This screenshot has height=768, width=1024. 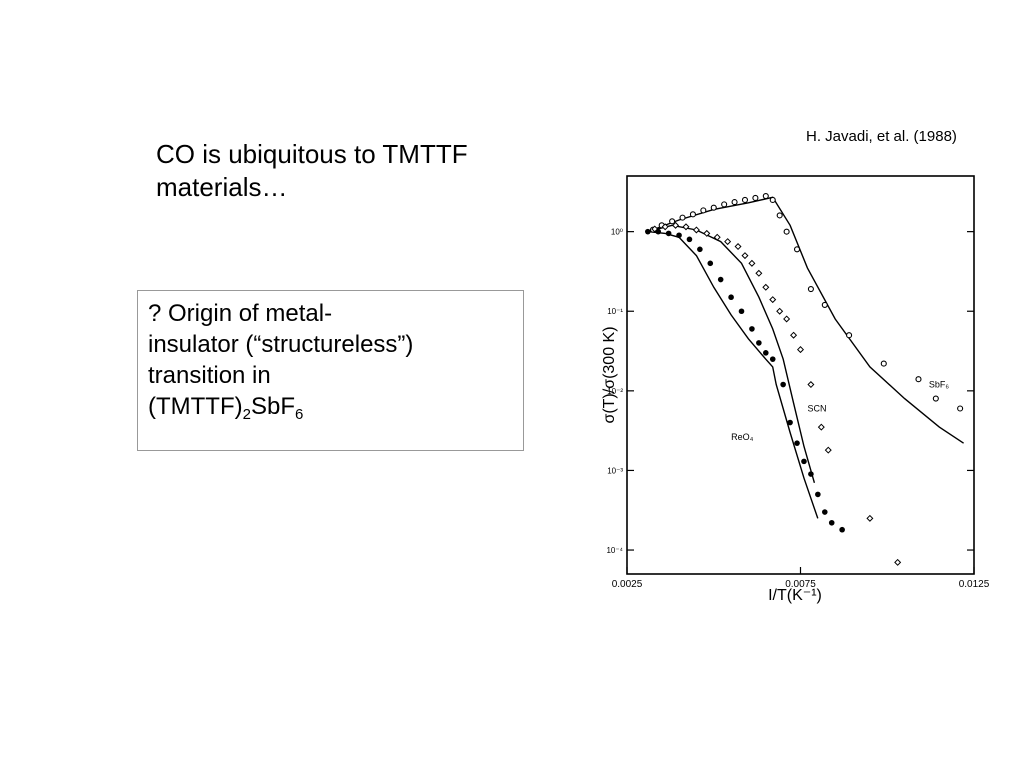 What do you see at coordinates (939, 385) in the screenshot?
I see `curve-label: SbF₆` at bounding box center [939, 385].